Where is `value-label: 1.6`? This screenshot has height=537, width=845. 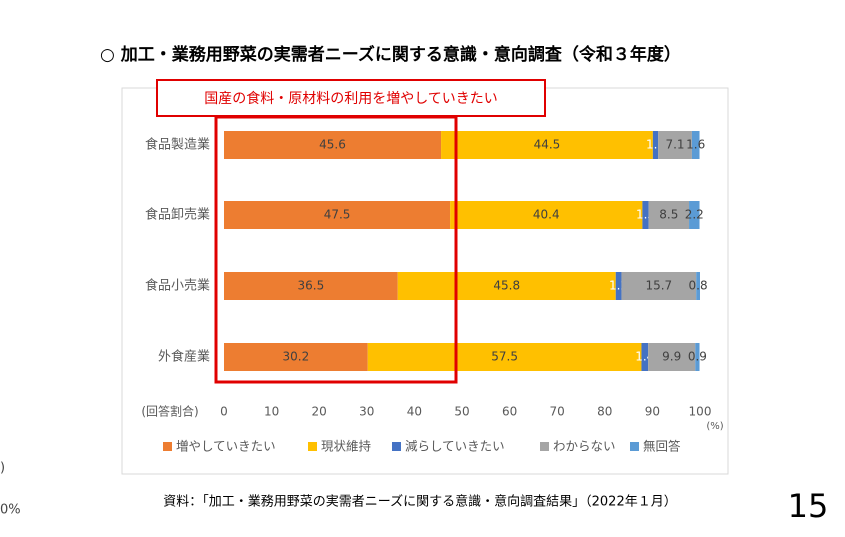
value-label: 1.6 is located at coordinates (695, 145).